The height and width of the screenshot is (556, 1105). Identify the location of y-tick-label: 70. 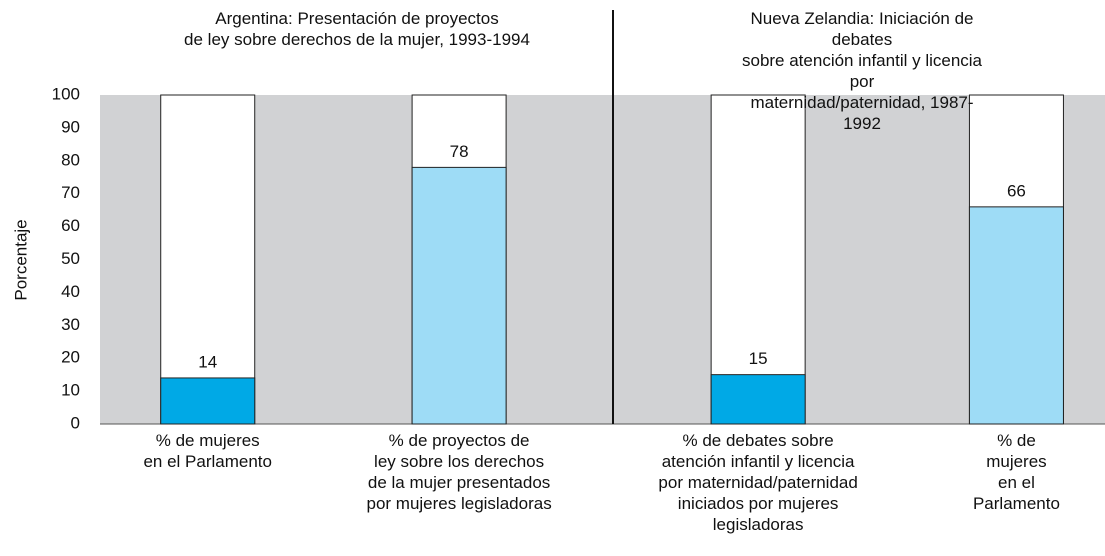
(70, 192).